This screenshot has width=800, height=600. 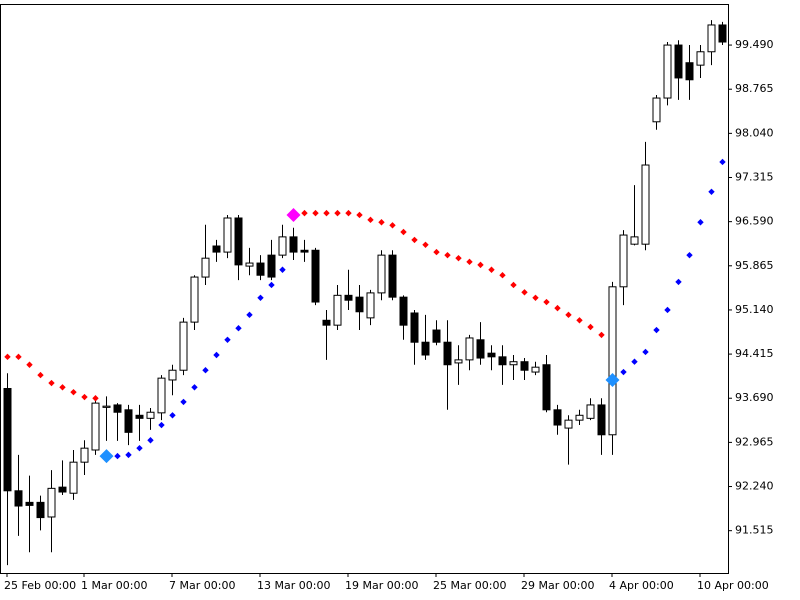 I want to click on x-tick-label: 25 Feb 00:00, so click(x=40, y=585).